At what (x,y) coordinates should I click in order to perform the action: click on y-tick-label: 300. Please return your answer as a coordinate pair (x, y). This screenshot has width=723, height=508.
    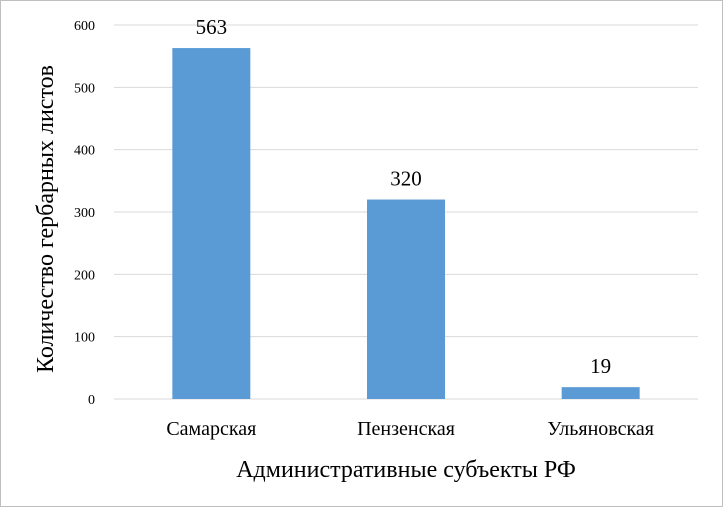
    Looking at the image, I should click on (84, 213).